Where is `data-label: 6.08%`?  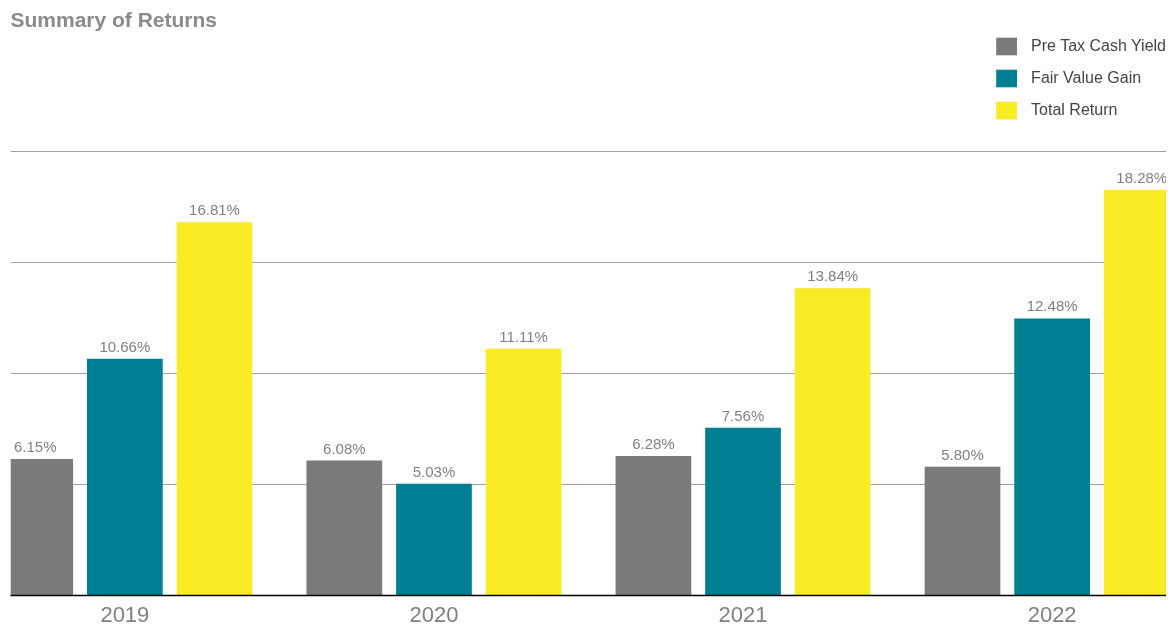 data-label: 6.08% is located at coordinates (344, 448).